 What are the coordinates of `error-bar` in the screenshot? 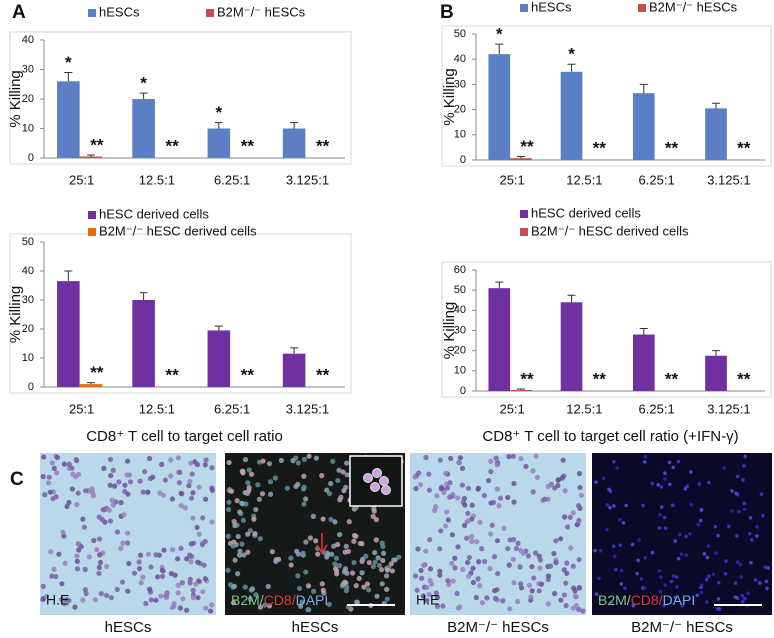 It's located at (90, 155).